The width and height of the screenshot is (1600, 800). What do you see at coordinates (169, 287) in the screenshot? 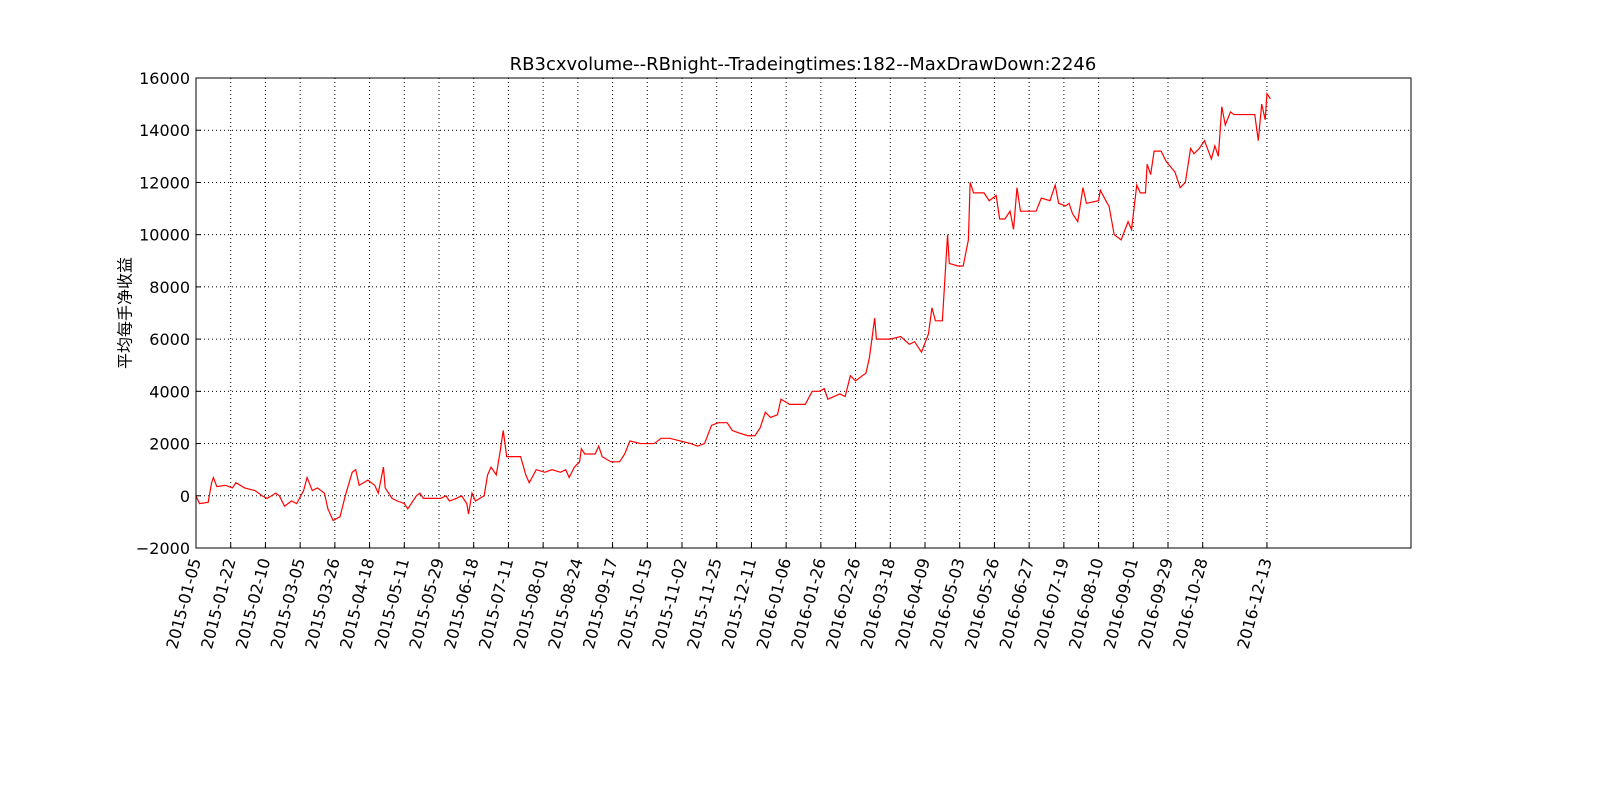
I see `y-tick-label: 8000` at bounding box center [169, 287].